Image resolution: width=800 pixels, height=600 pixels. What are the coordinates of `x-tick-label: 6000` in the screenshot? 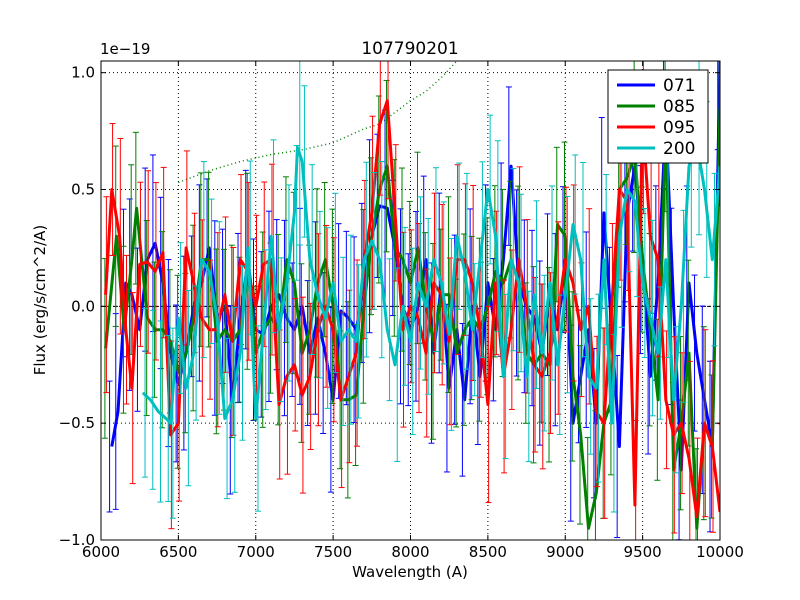 It's located at (101, 552).